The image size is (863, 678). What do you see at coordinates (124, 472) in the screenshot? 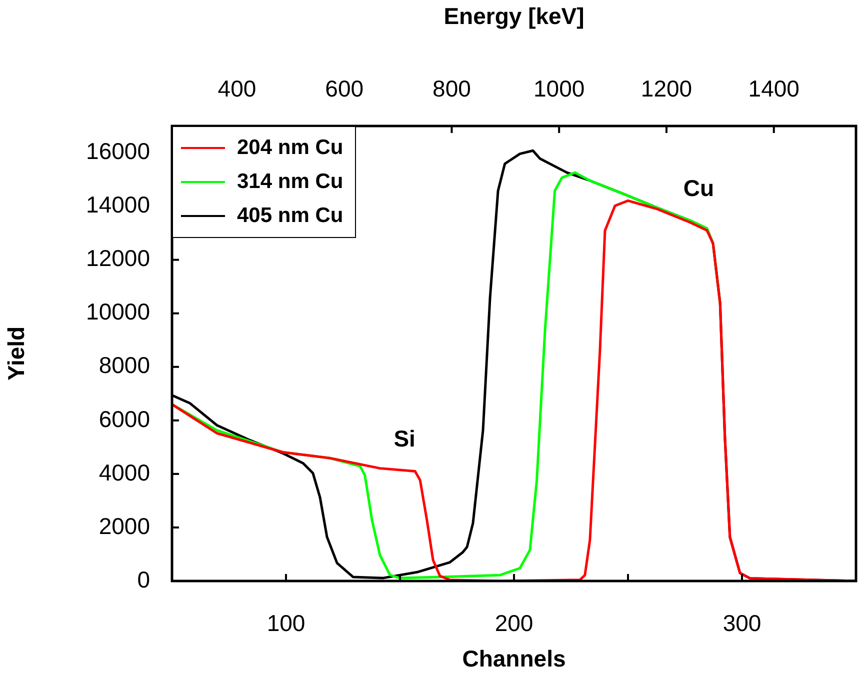
I see `y-tick-label: 4000` at bounding box center [124, 472].